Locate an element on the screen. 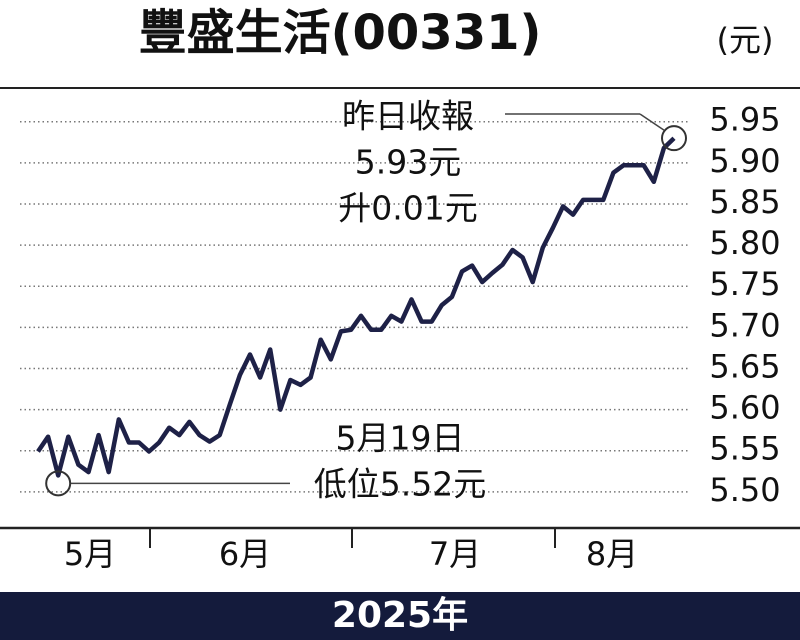  annotation: 5月19日 is located at coordinates (400, 438).